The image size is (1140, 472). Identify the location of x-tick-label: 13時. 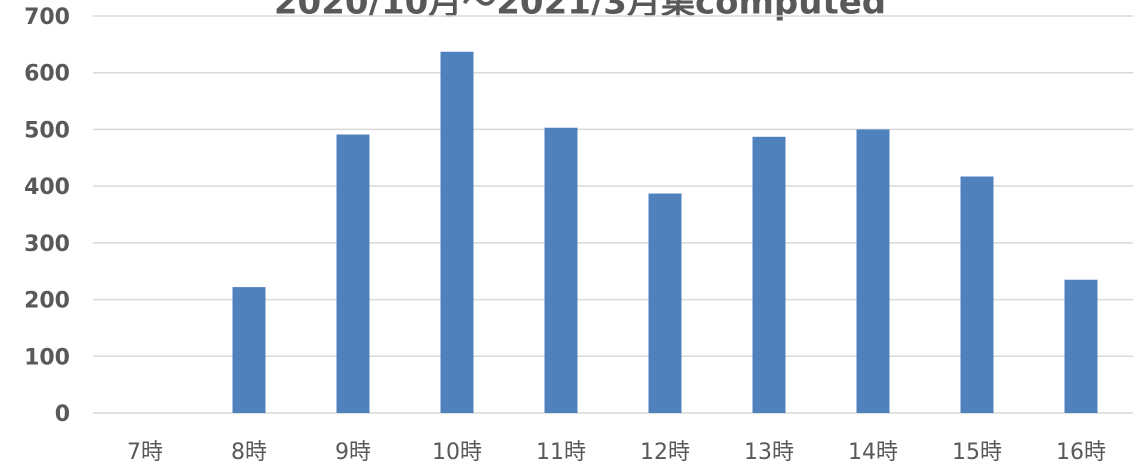
(769, 452).